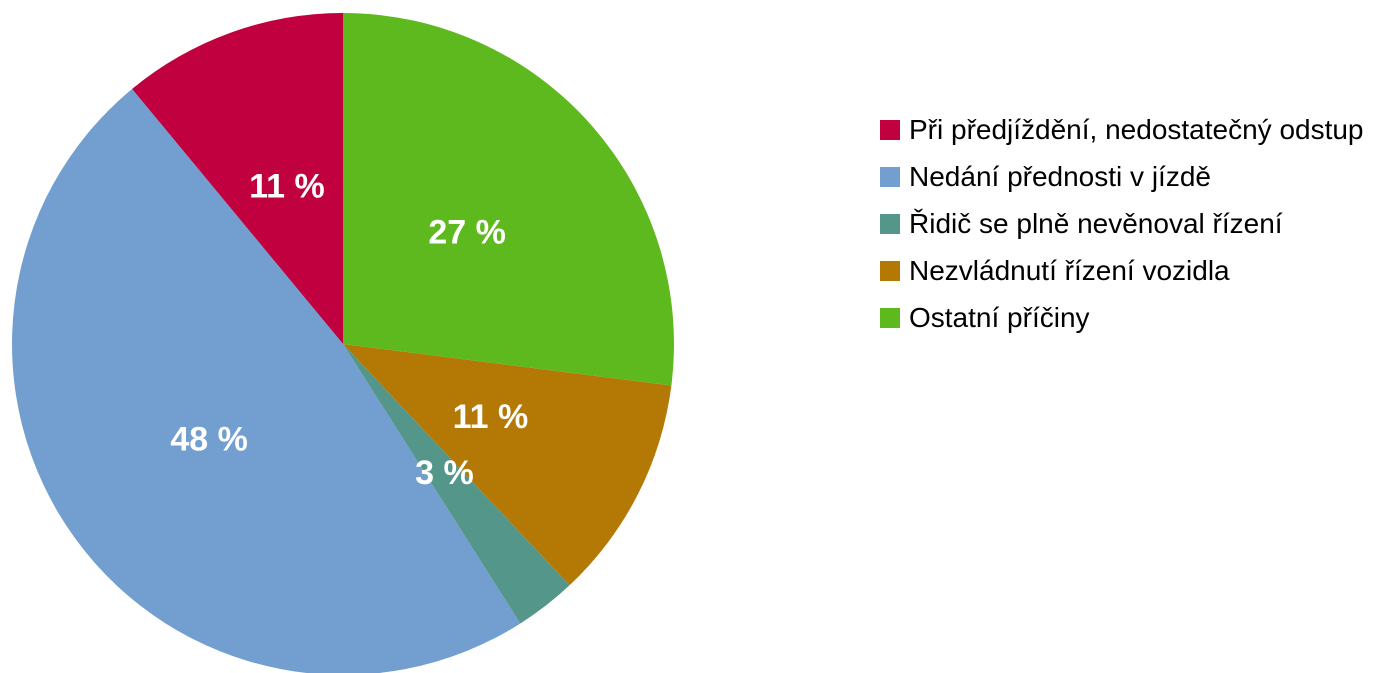  I want to click on value-label: 3 %, so click(444, 473).